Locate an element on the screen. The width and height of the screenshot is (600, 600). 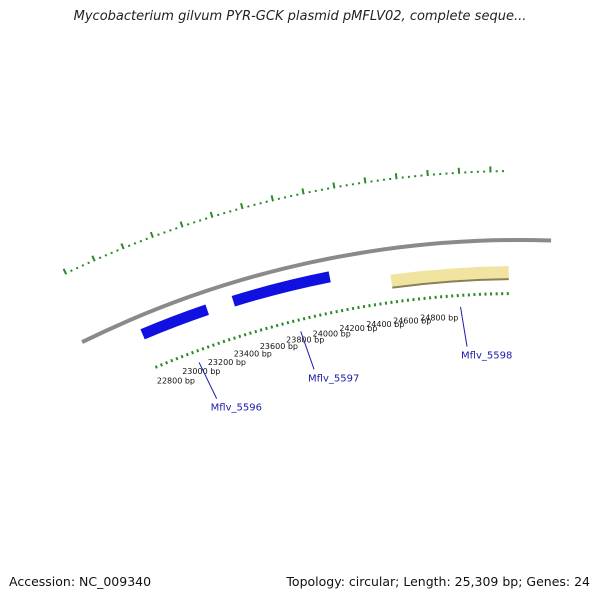
gene-label-Mflv_5597: Mflv_5597 is located at coordinates (333, 378).